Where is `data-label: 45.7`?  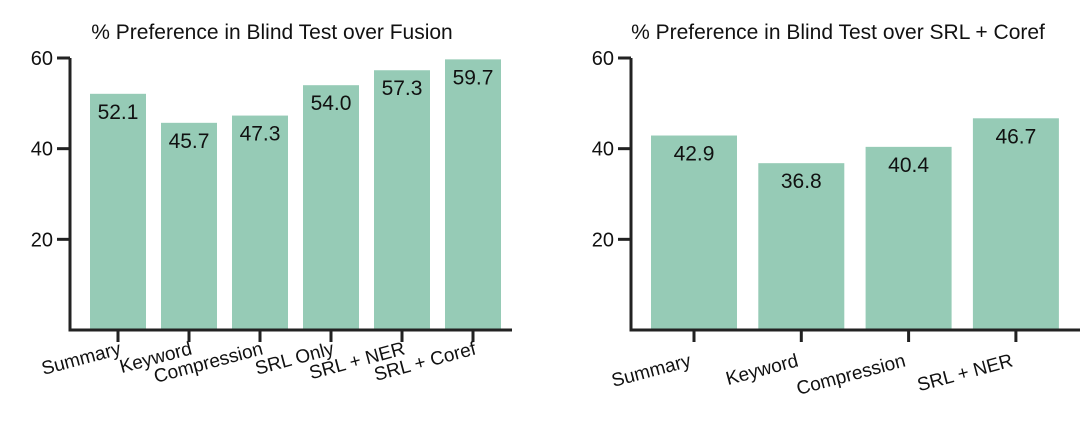 data-label: 45.7 is located at coordinates (189, 141).